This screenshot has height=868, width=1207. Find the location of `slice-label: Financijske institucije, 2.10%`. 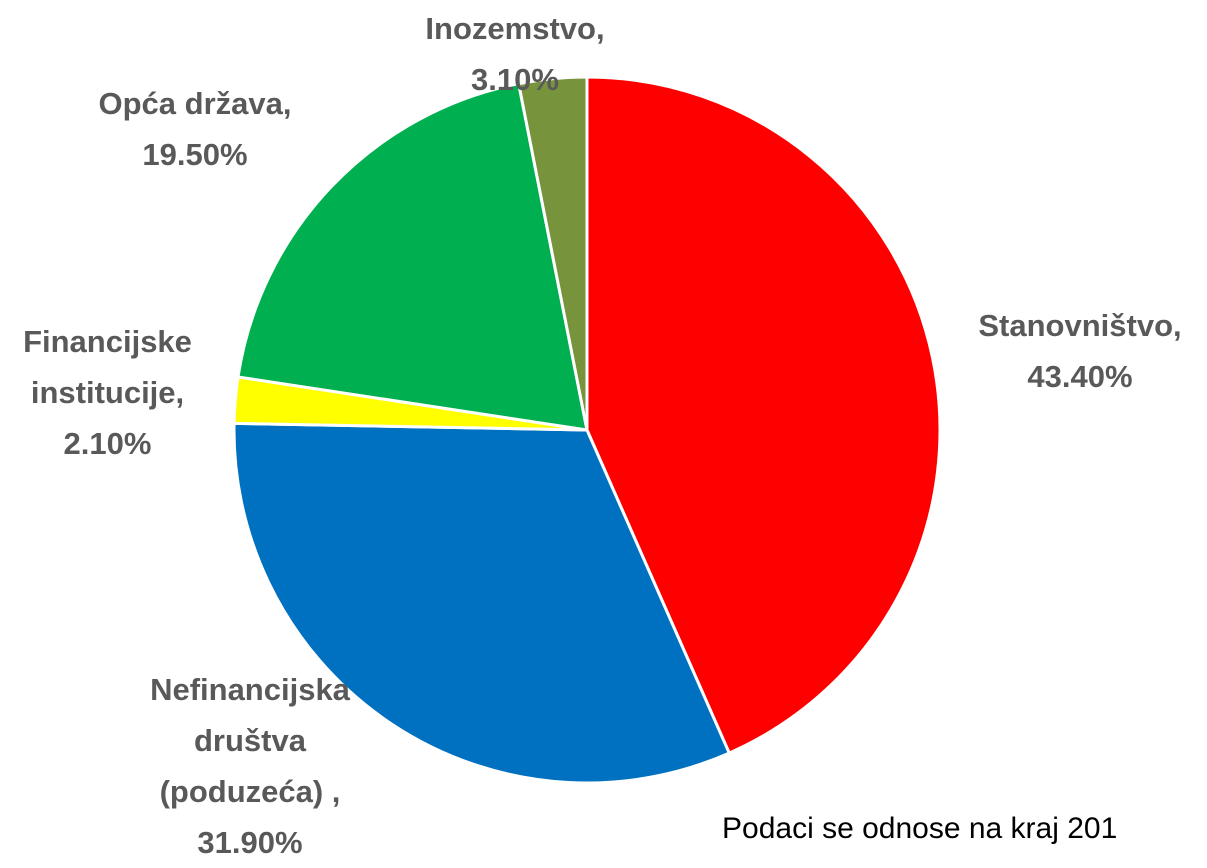

slice-label: Financijske institucije, 2.10% is located at coordinates (107, 392).